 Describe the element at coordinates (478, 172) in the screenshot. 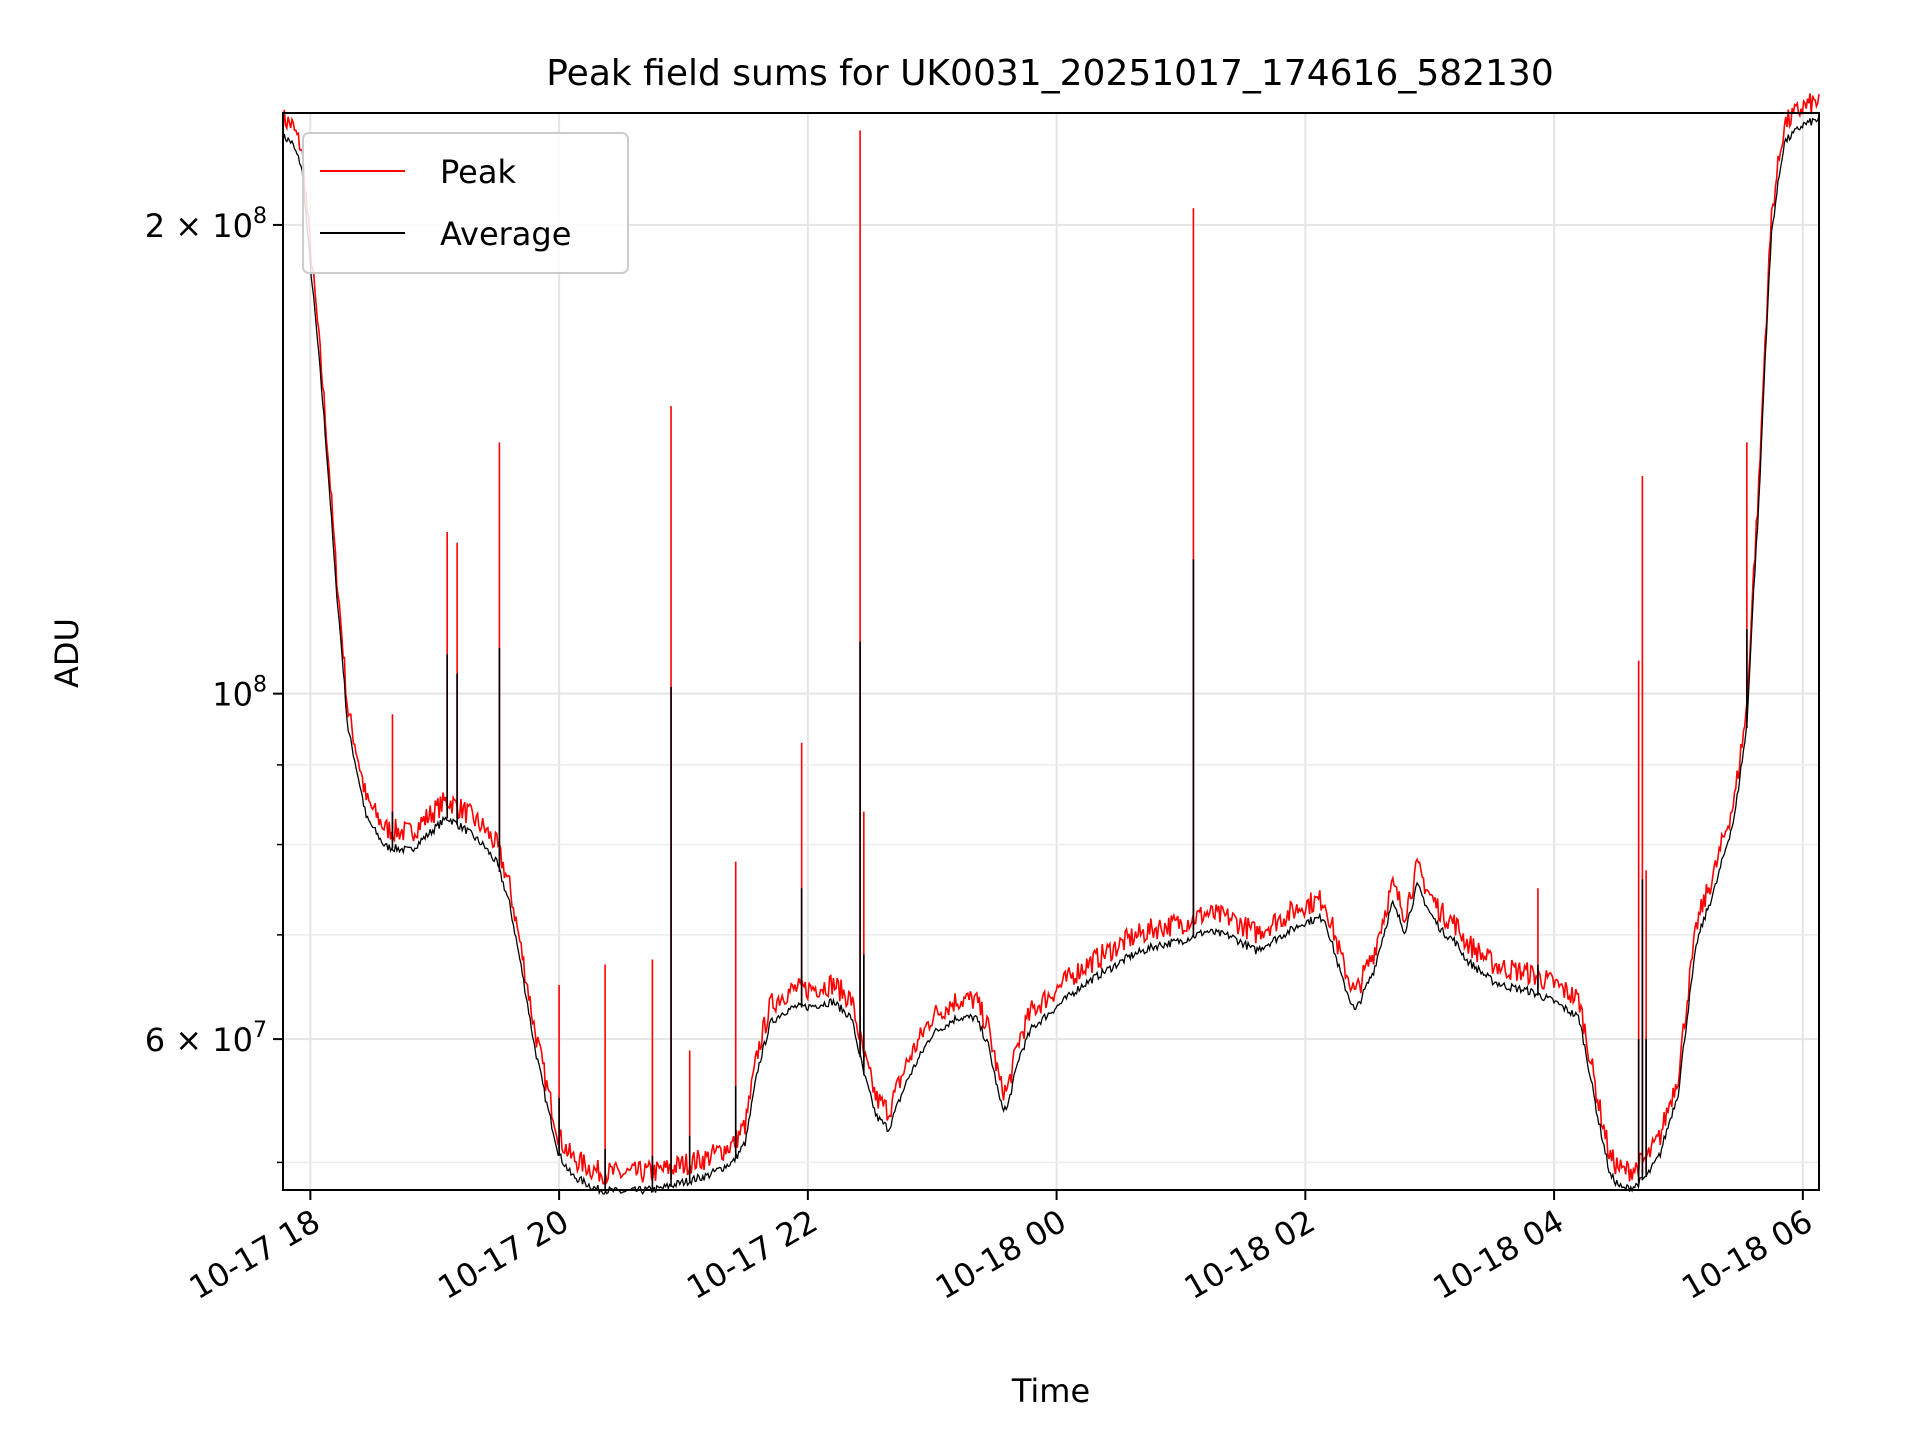

I see `legend-label-peak: Peak` at that location.